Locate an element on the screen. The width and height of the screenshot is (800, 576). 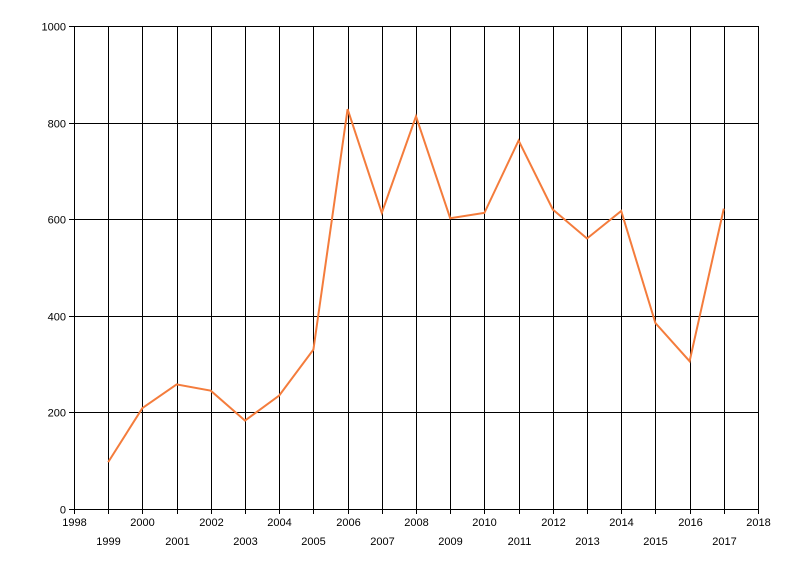
y-tick-label: 600 is located at coordinates (57, 221).